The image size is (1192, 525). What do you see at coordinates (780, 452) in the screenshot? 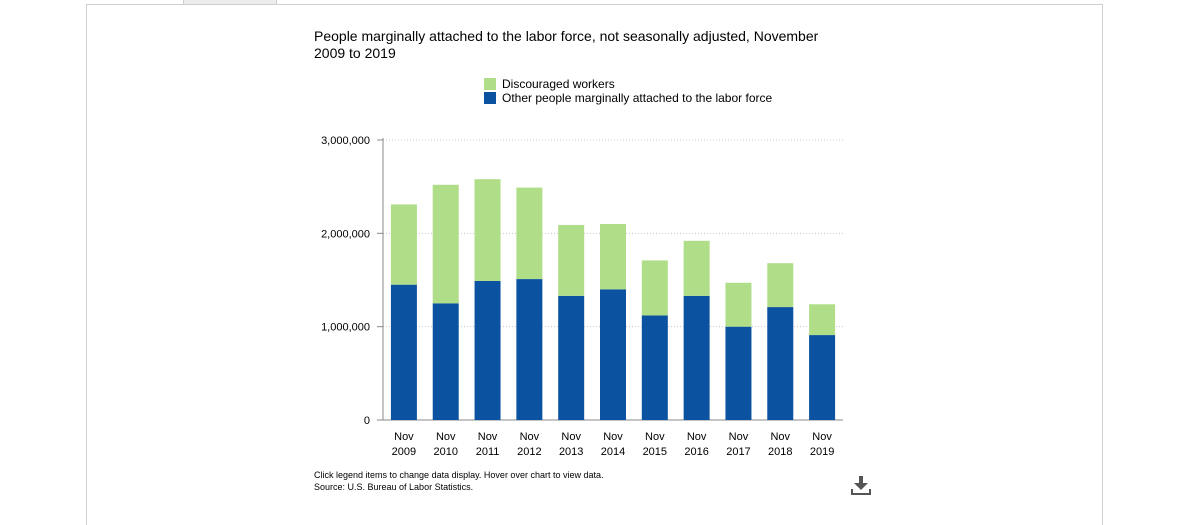
I see `x-tick-label-year: 2018` at bounding box center [780, 452].